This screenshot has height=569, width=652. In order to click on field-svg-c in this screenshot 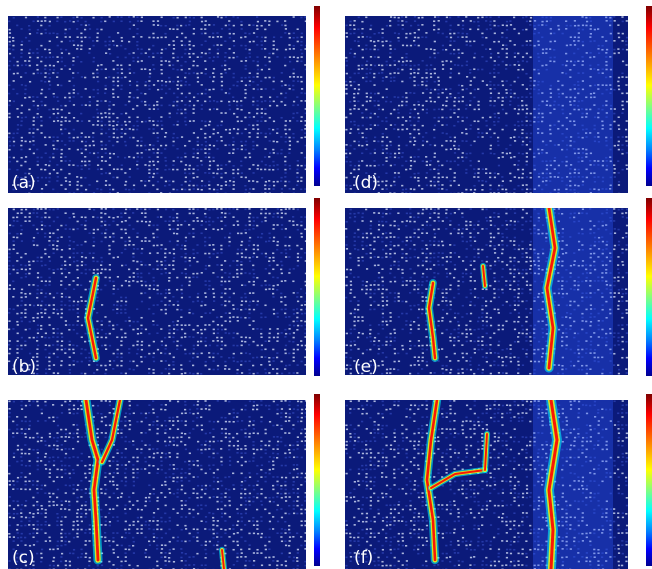, I will do `click(157, 484)`.